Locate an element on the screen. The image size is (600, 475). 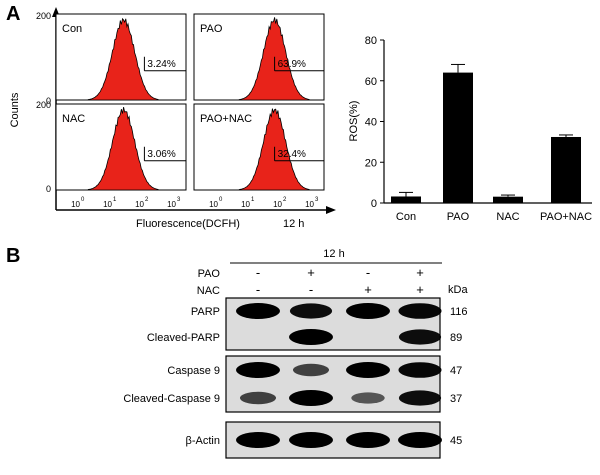
wb-row-label: Caspase 9 is located at coordinates (193, 371).